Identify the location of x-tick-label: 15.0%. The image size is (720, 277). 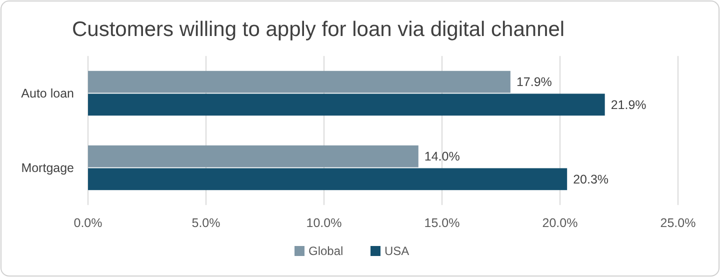
(442, 223).